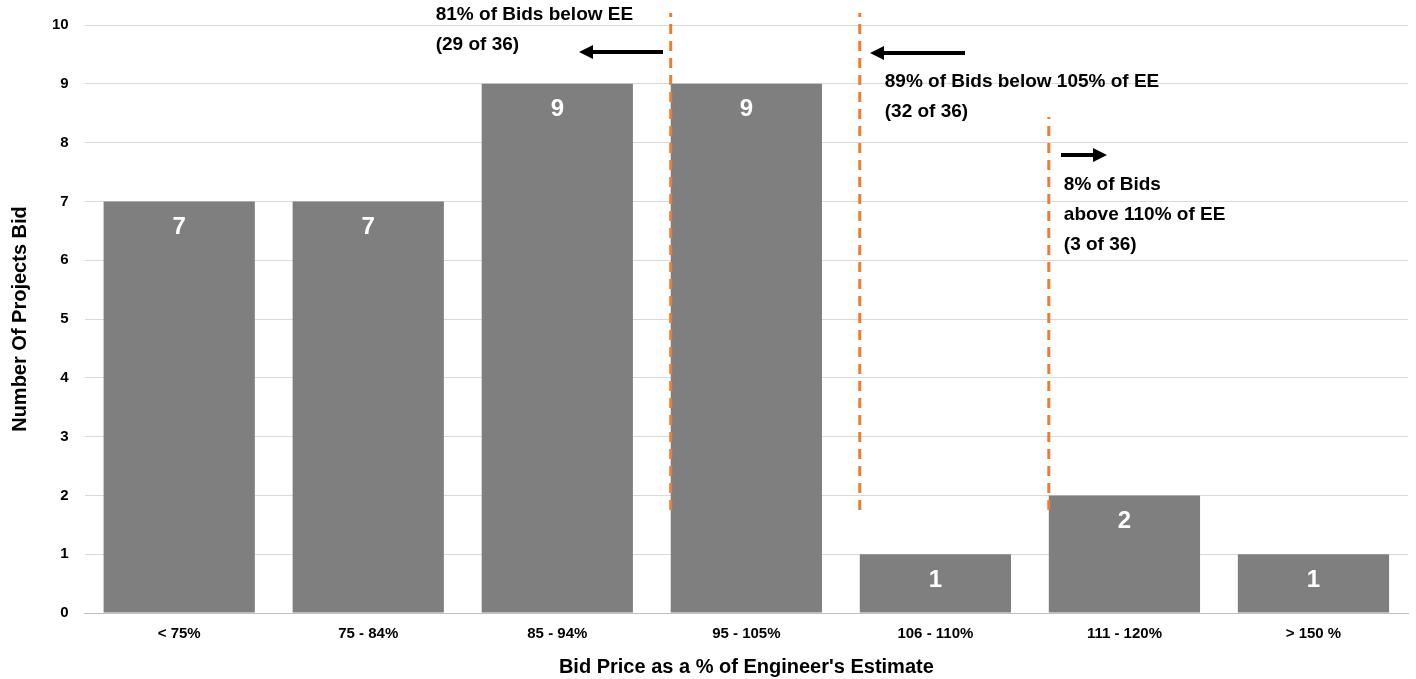 The width and height of the screenshot is (1416, 679). I want to click on y-tick-label: 4, so click(65, 376).